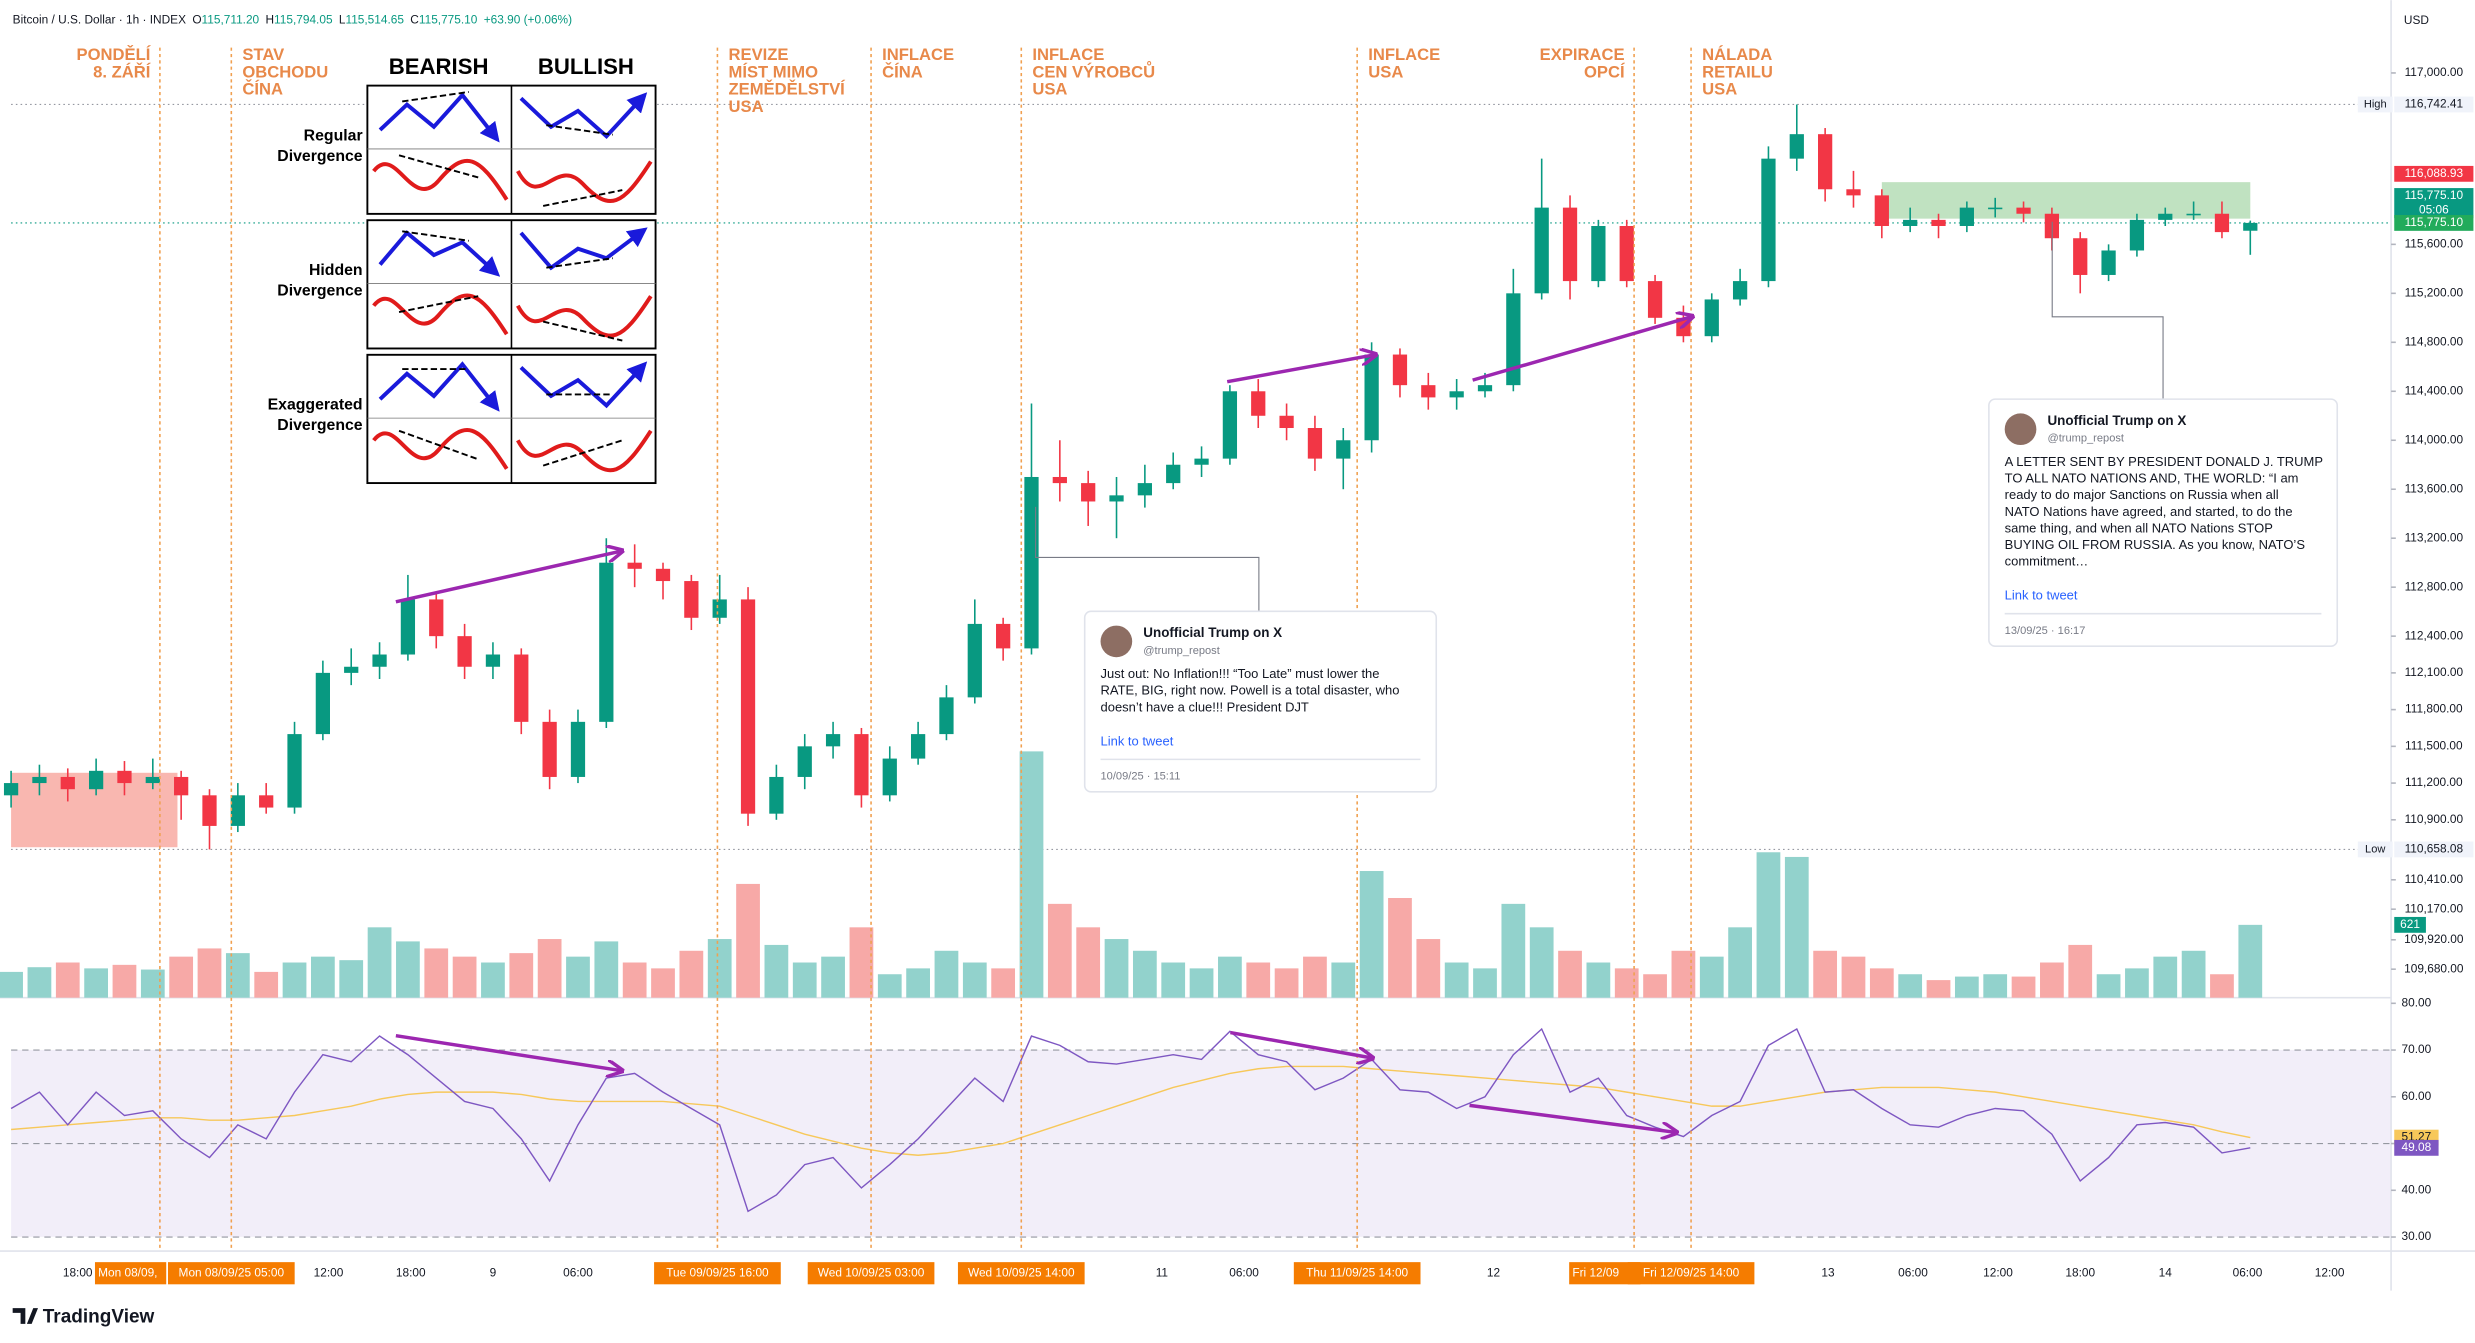  What do you see at coordinates (1998, 1272) in the screenshot?
I see `x-tick-label: 12:00` at bounding box center [1998, 1272].